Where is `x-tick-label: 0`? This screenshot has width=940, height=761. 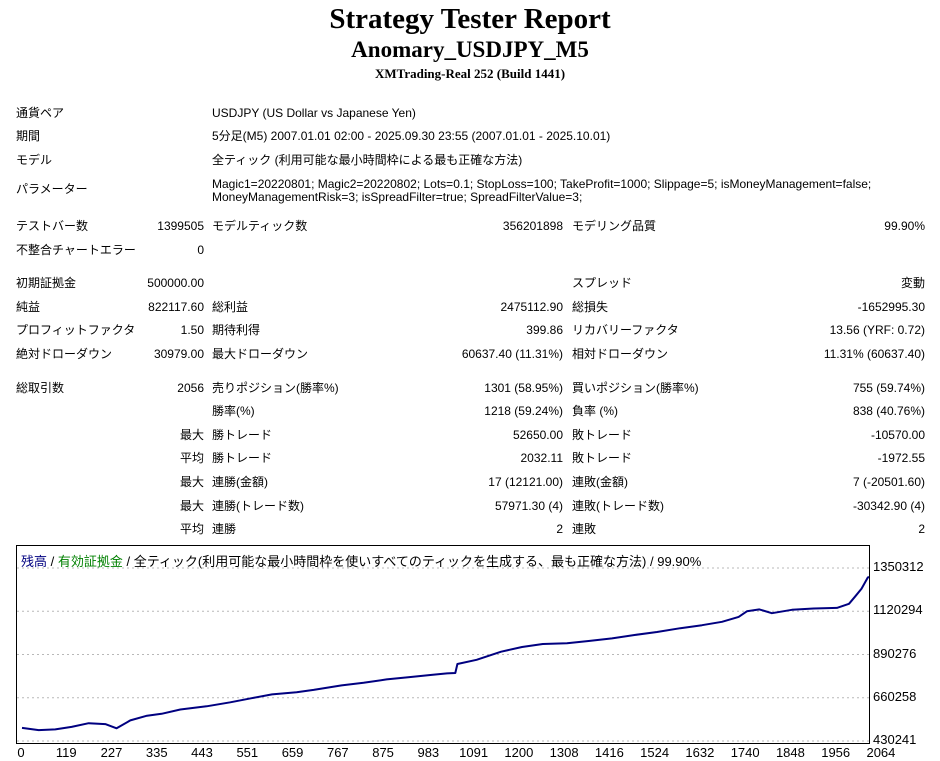 x-tick-label: 0 is located at coordinates (21, 752).